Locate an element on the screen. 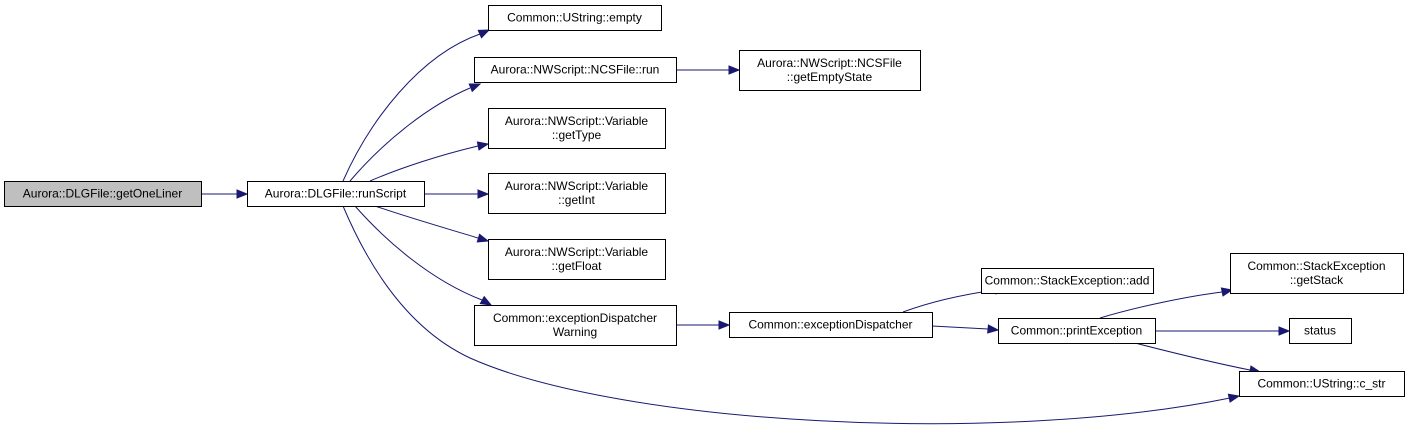 This screenshot has width=1412, height=444. node-label: Common::StackException::add is located at coordinates (1067, 281).